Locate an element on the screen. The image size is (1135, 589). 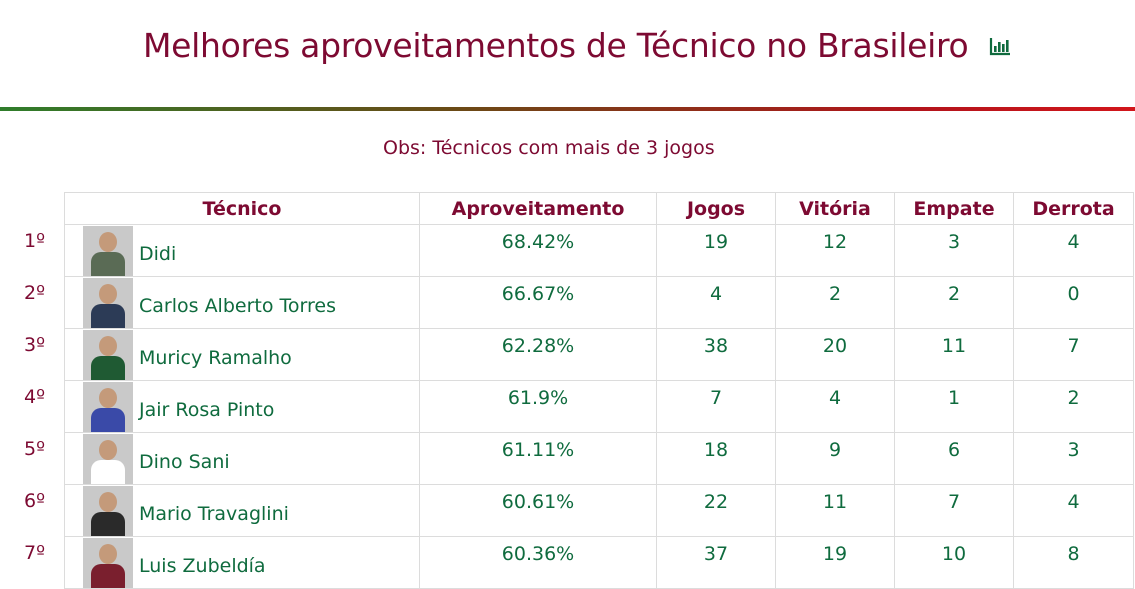
note-text: Obs: Técnicos com mais de 3 jogos is located at coordinates (549, 148).